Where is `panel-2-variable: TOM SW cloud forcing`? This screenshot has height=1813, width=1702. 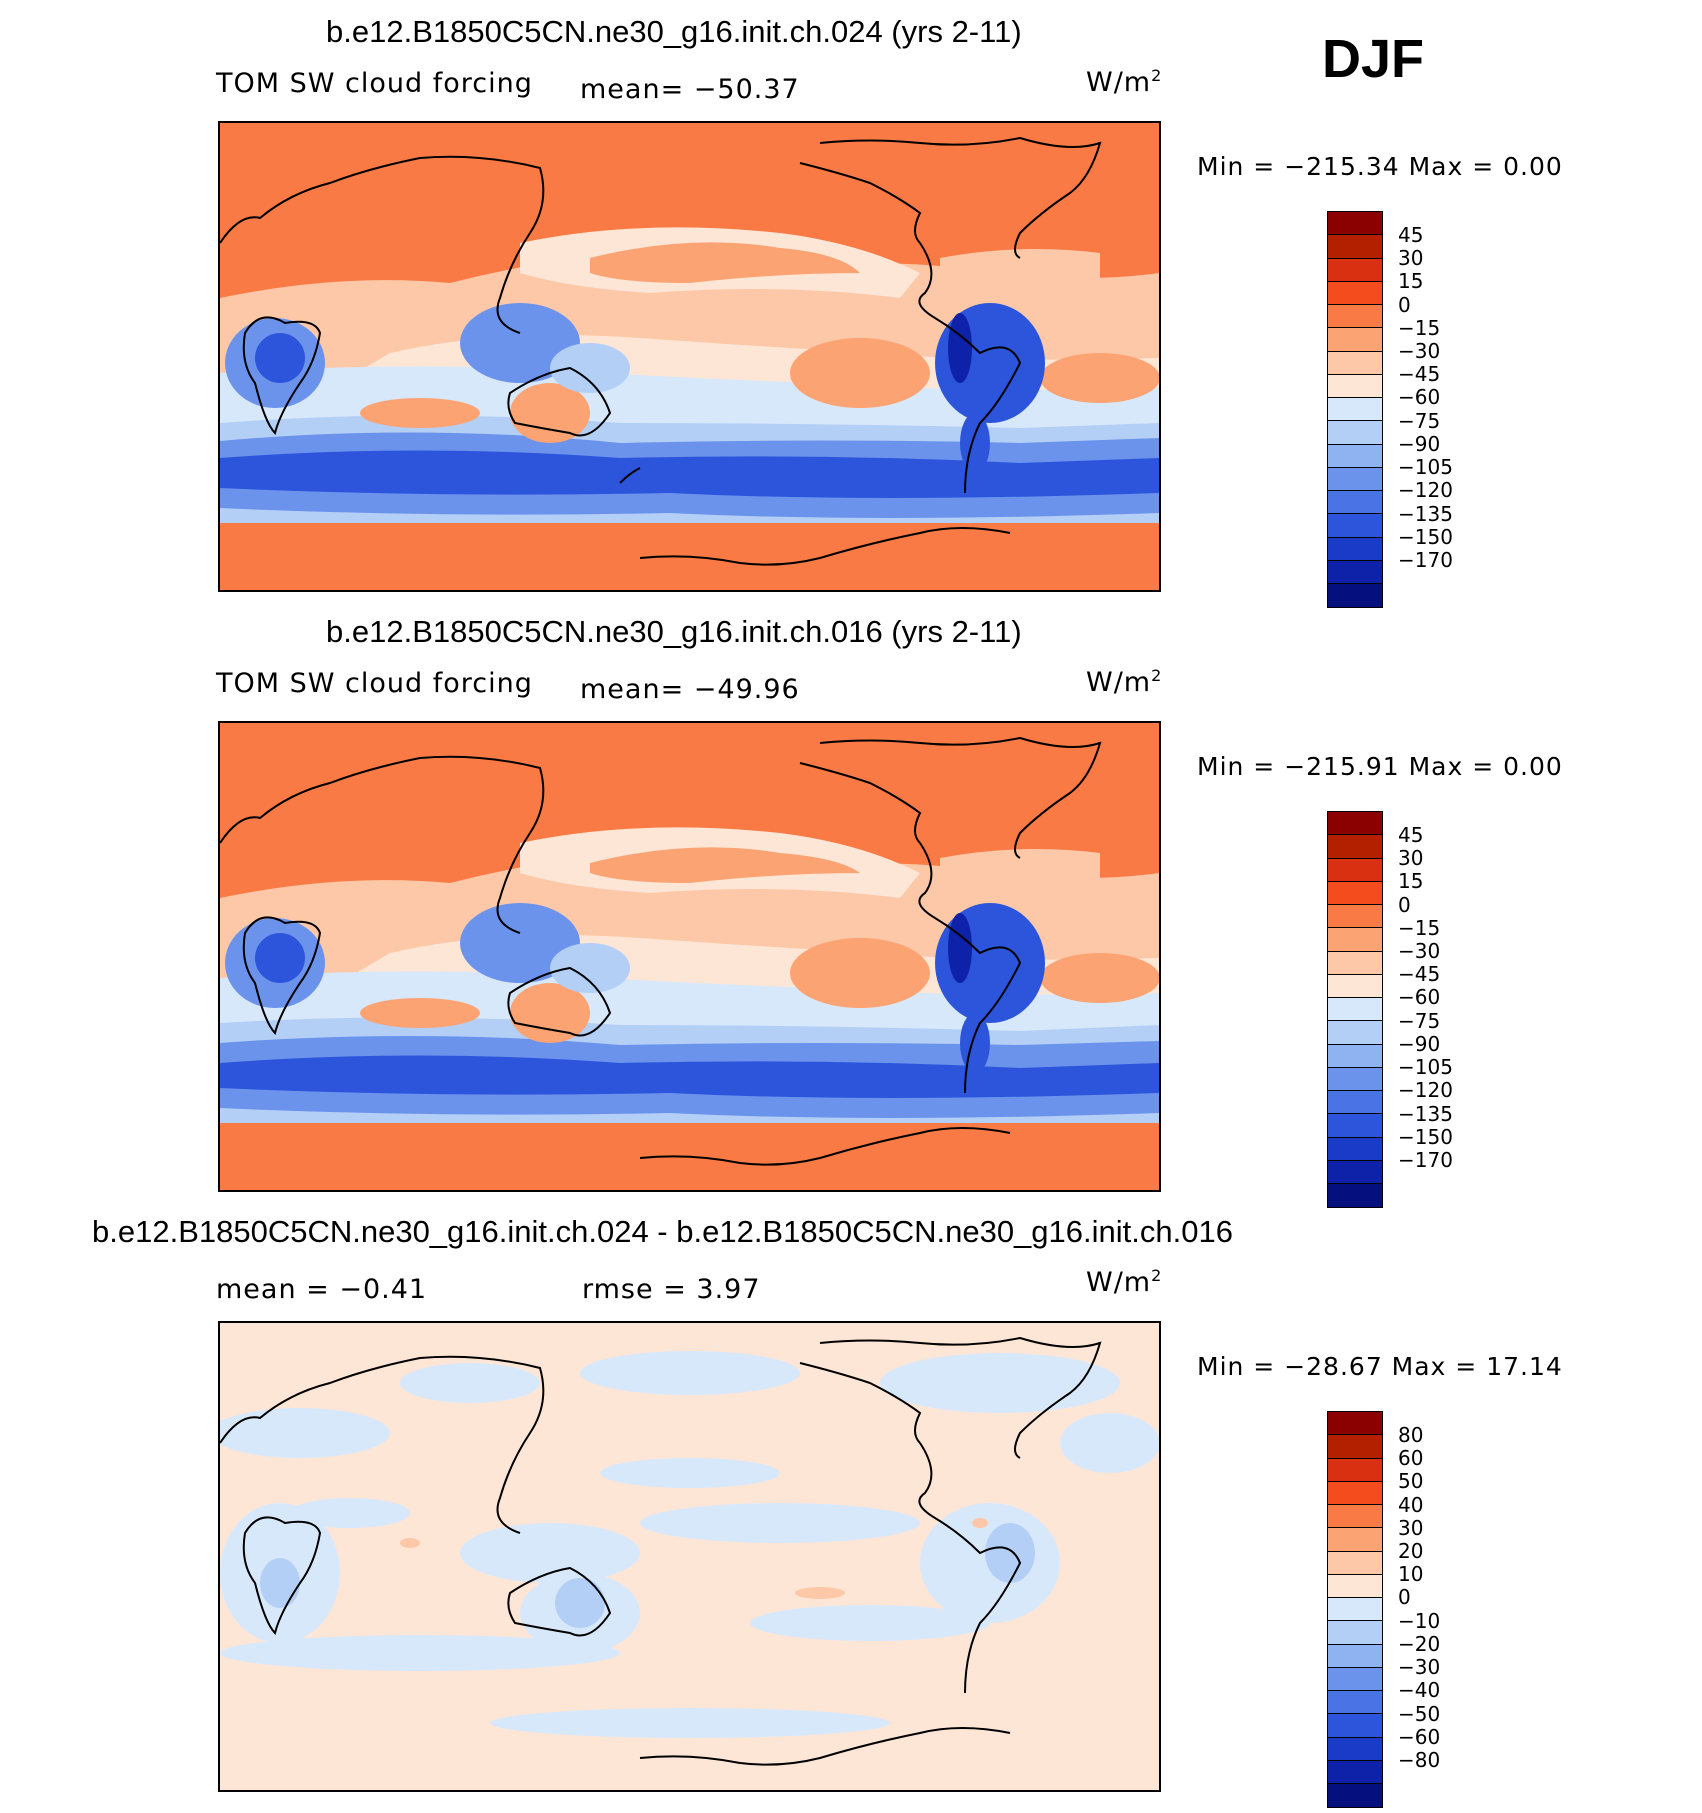 panel-2-variable: TOM SW cloud forcing is located at coordinates (374, 683).